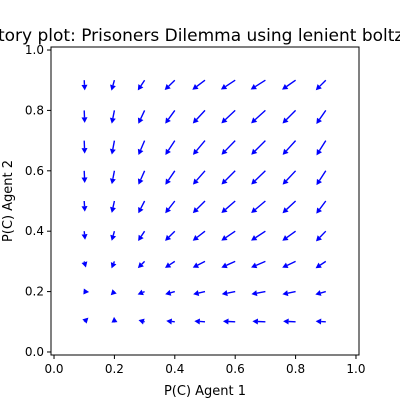 This screenshot has width=400, height=400. I want to click on x-axis: 0.0 0.2 0.4 0.6 0.8 1.0, so click(205, 365).